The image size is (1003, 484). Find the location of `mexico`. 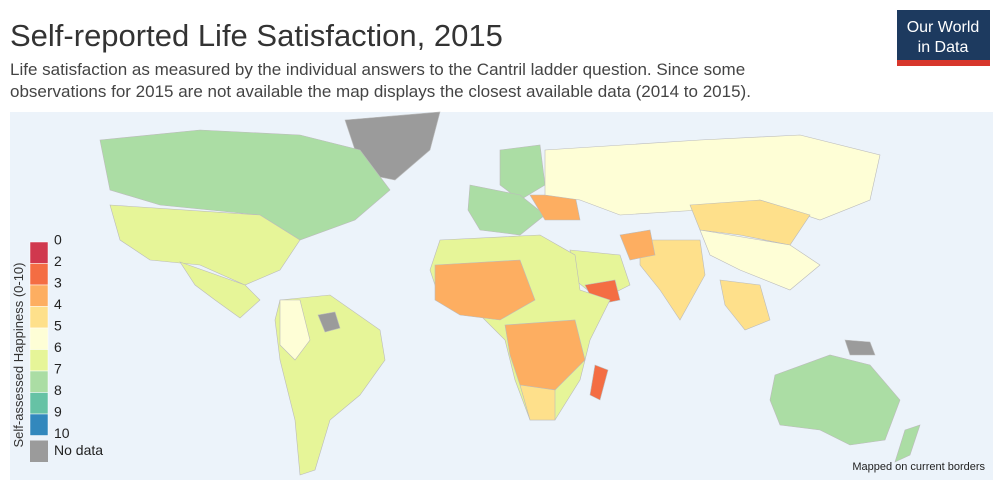

mexico is located at coordinates (220, 290).